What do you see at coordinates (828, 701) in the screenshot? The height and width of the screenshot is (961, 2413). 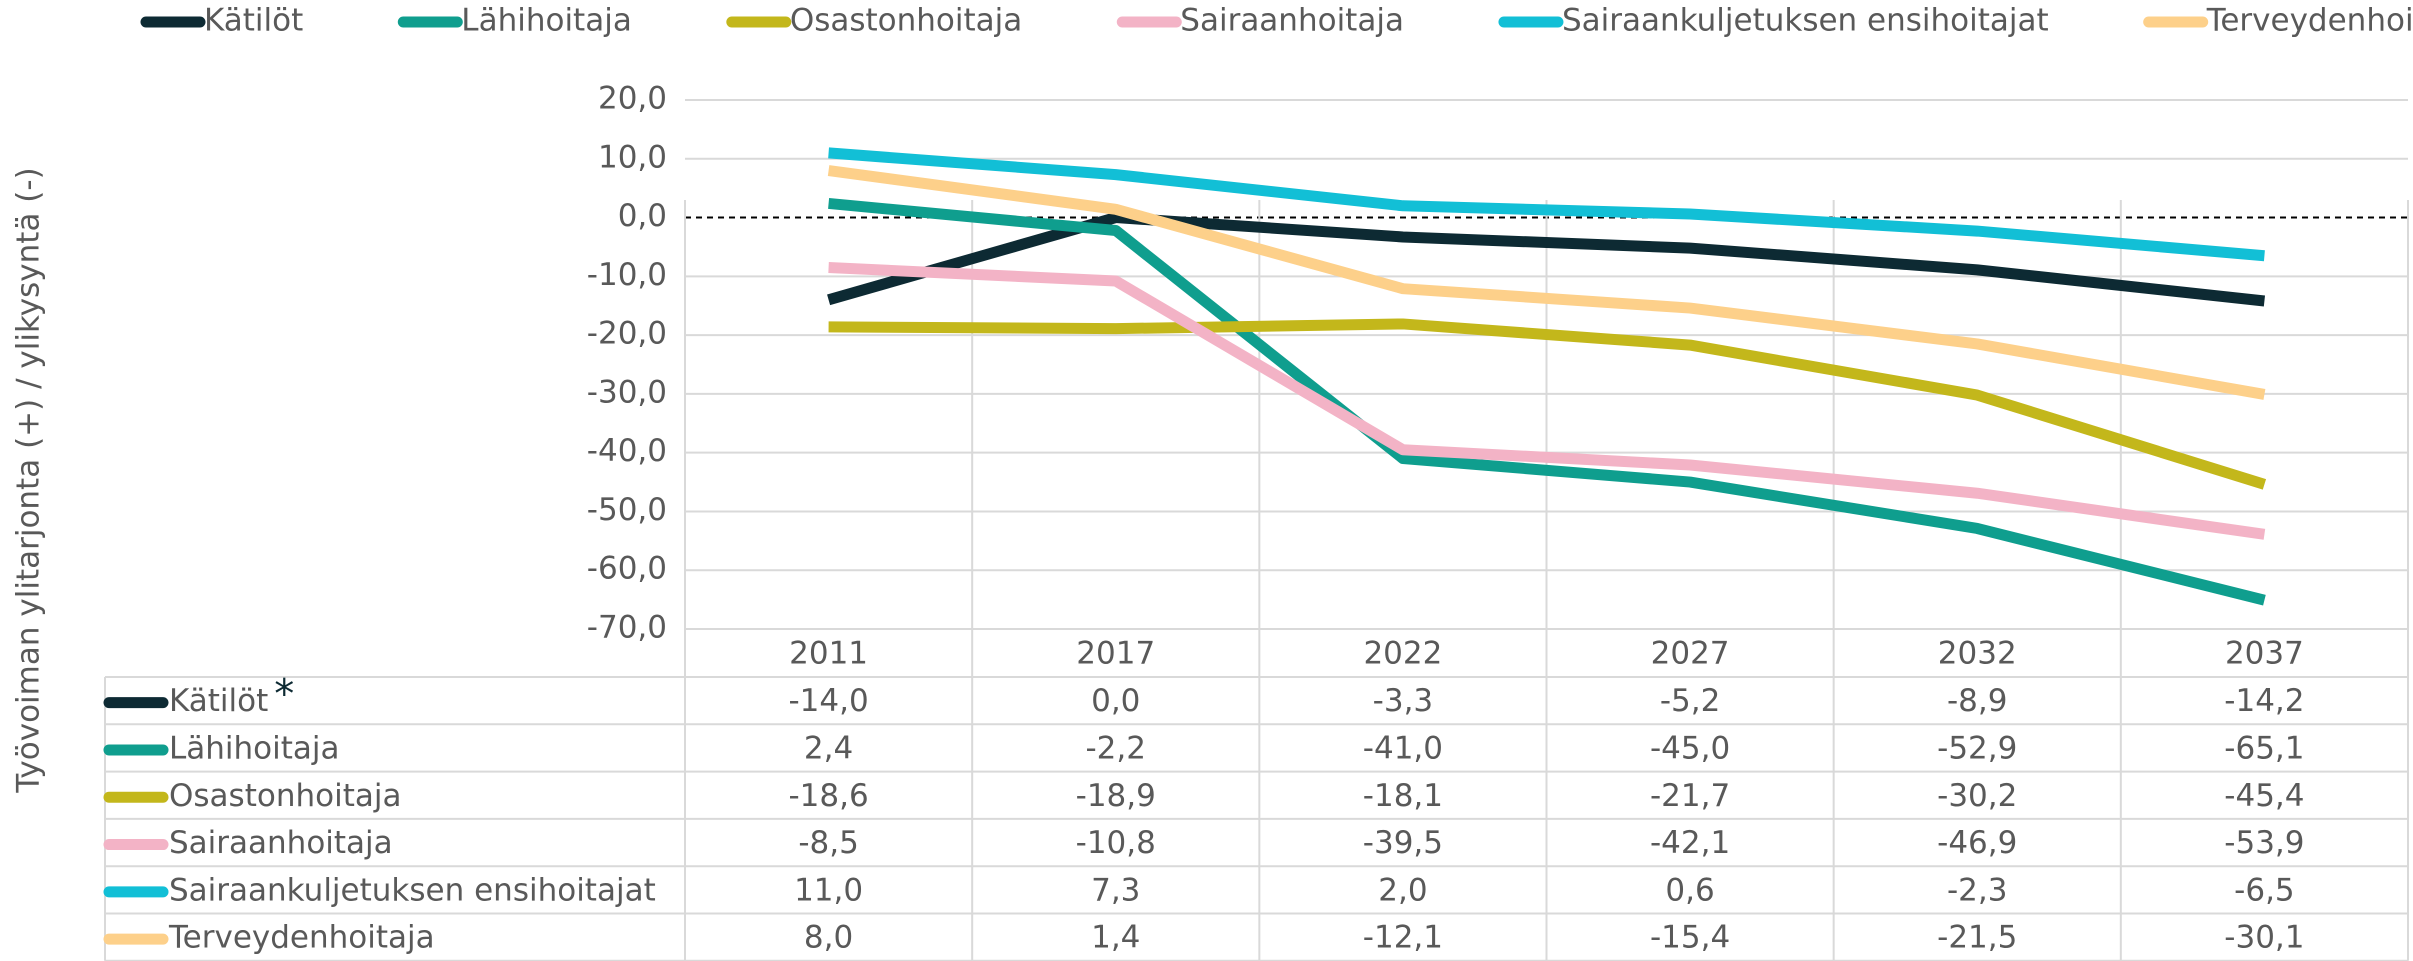 I see `table-cell: -14,0` at bounding box center [828, 701].